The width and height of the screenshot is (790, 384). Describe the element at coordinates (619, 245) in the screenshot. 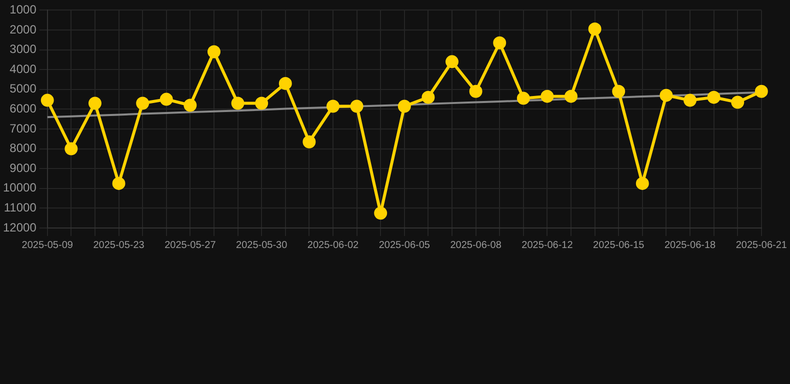

I see `x-tick-label: 2025-06-15` at that location.